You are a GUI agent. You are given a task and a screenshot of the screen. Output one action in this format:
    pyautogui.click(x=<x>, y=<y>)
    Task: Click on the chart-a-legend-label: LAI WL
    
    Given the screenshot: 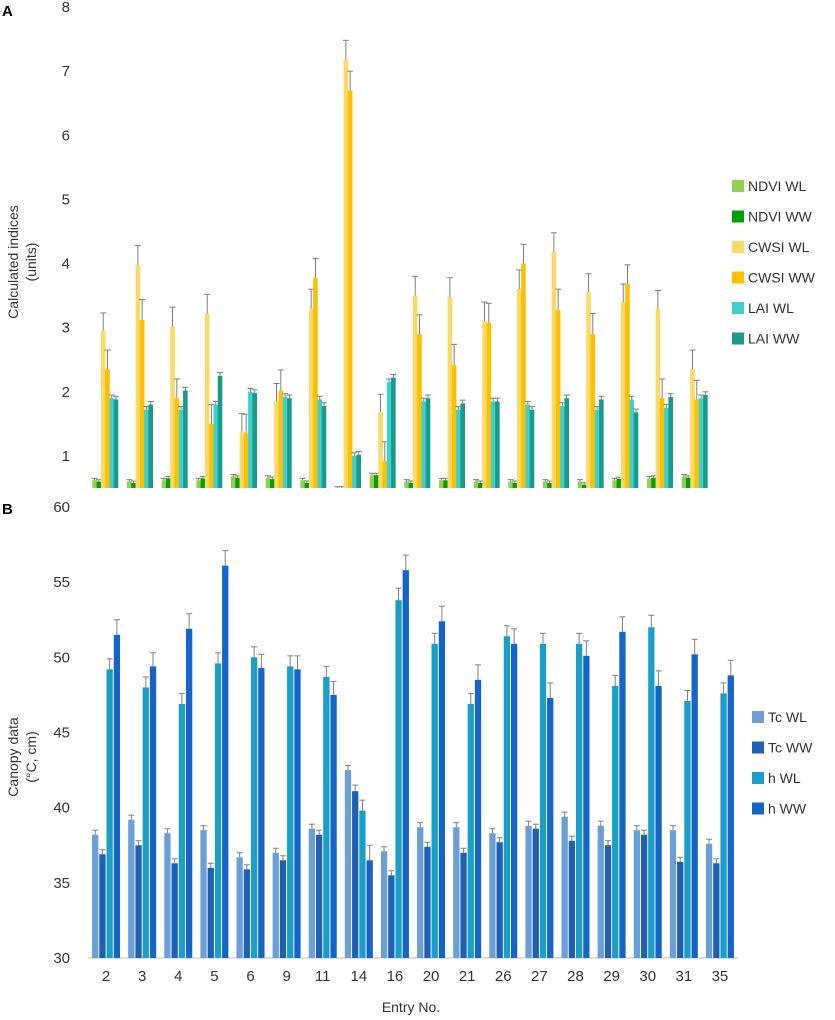 What is the action you would take?
    pyautogui.click(x=771, y=308)
    